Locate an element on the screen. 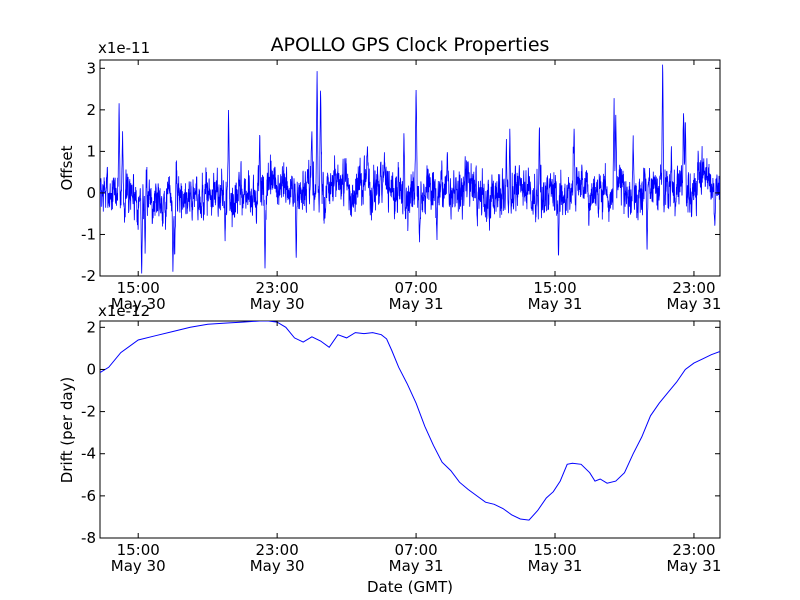  drift-x-tick-time: 07:00 is located at coordinates (415, 550).